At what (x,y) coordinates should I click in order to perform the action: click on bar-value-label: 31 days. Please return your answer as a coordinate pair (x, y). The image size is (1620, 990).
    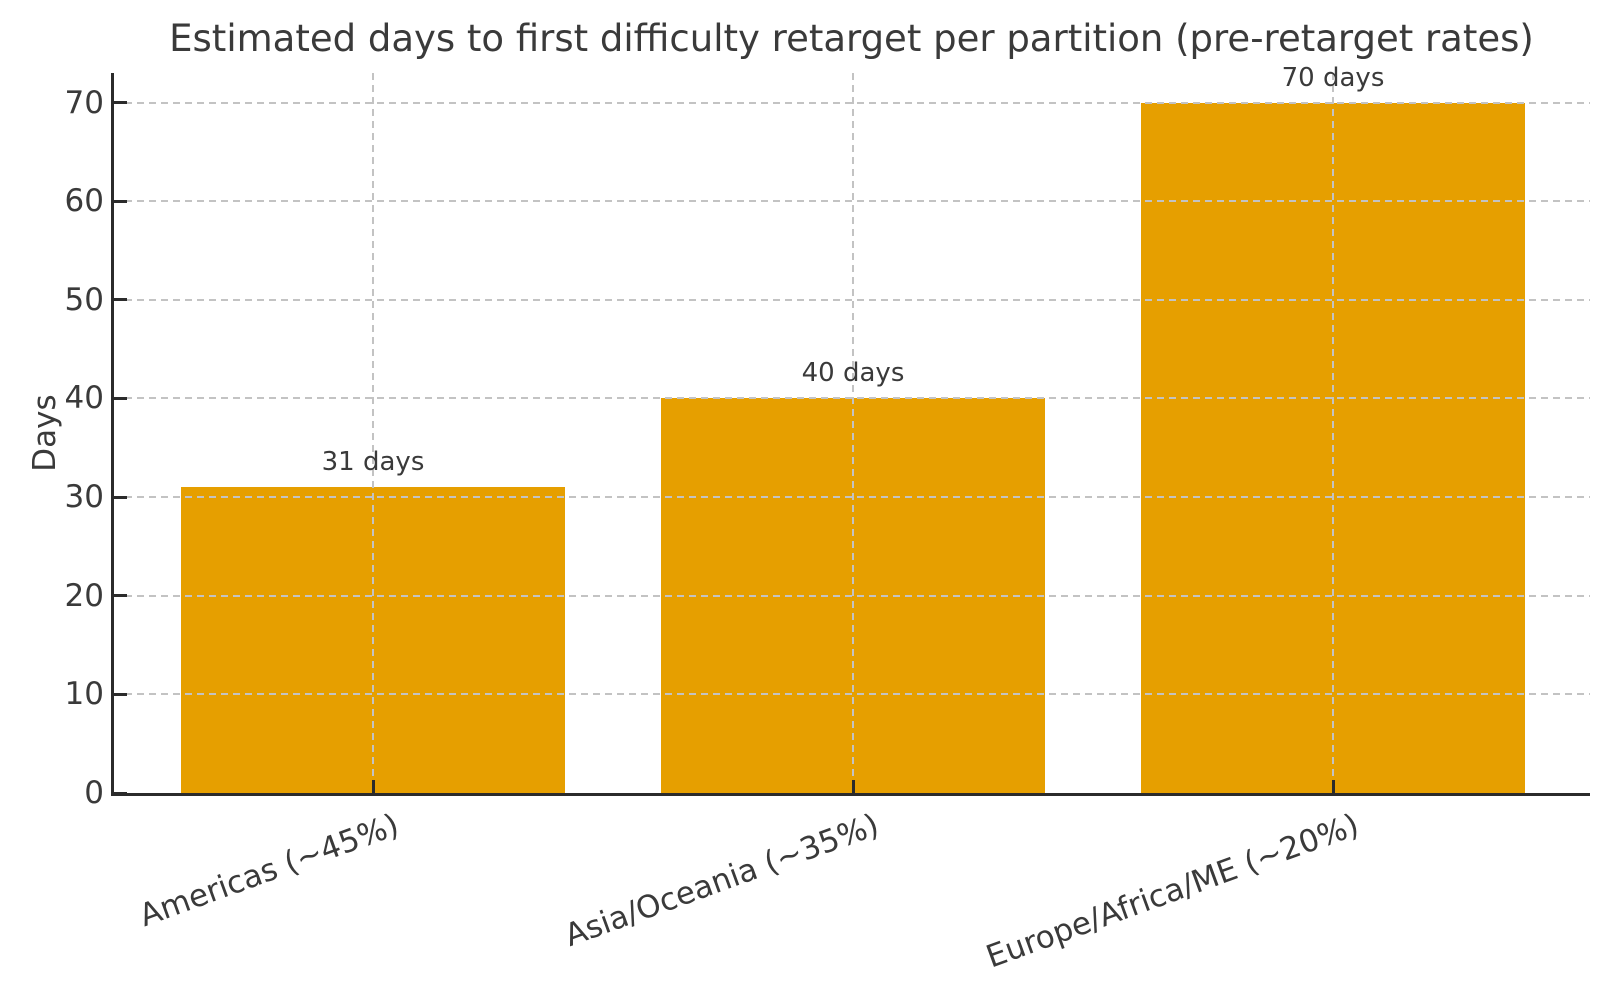
    Looking at the image, I should click on (373, 462).